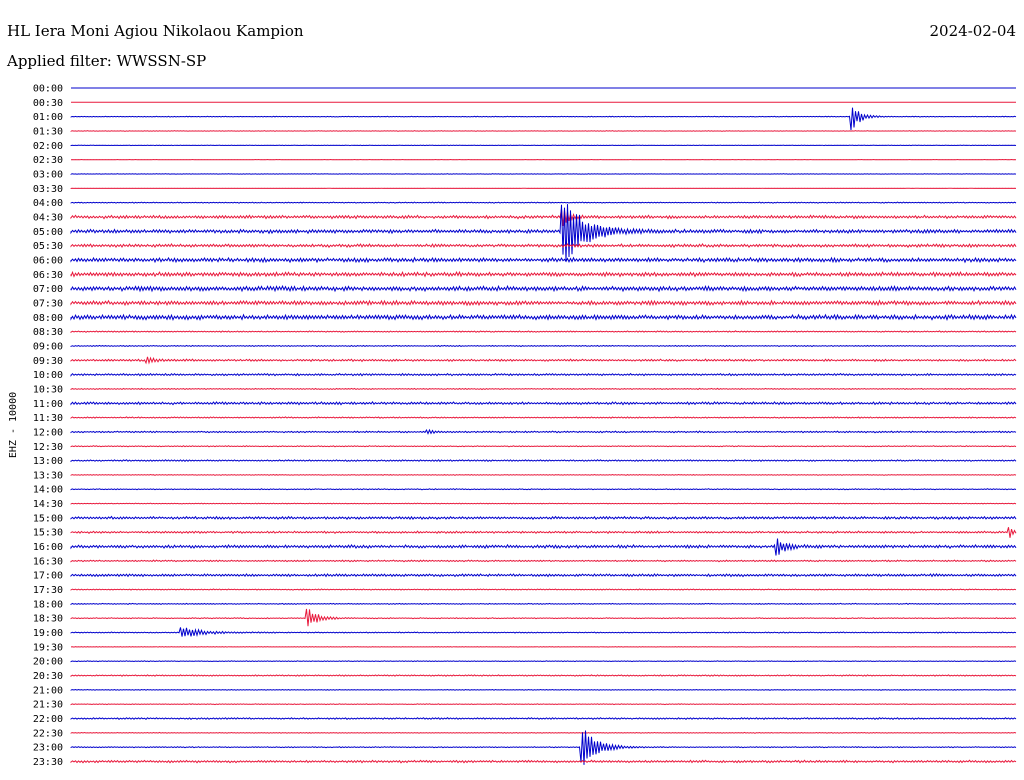 This screenshot has width=1024, height=780. I want to click on row-time-label: 03:00, so click(48, 174).